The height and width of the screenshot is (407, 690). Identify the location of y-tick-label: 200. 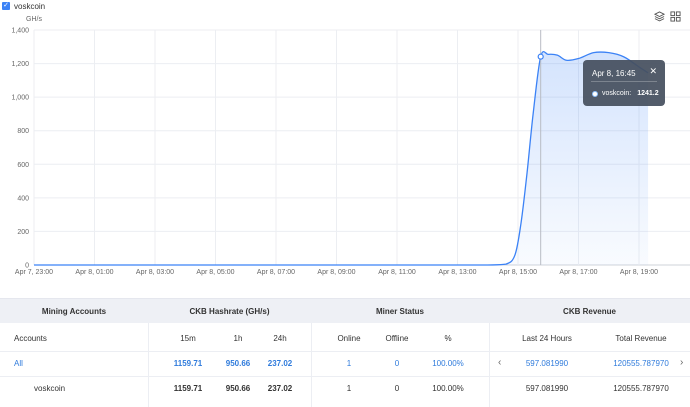
(23, 232).